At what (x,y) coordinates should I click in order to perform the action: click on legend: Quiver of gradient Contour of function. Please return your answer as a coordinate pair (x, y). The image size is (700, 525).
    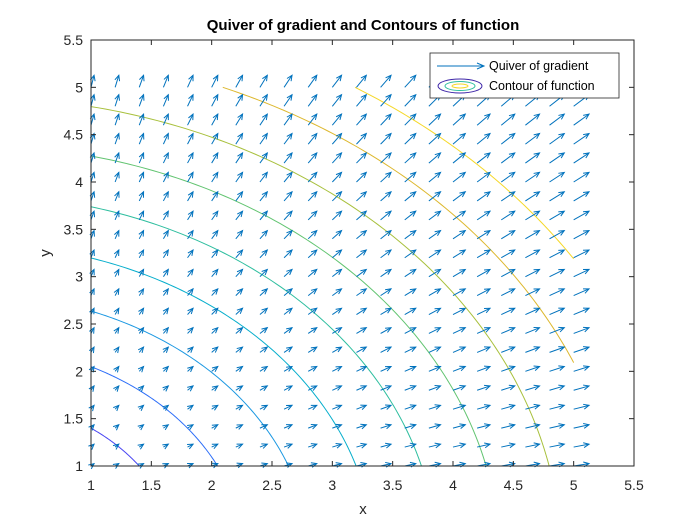
    Looking at the image, I should click on (524, 75).